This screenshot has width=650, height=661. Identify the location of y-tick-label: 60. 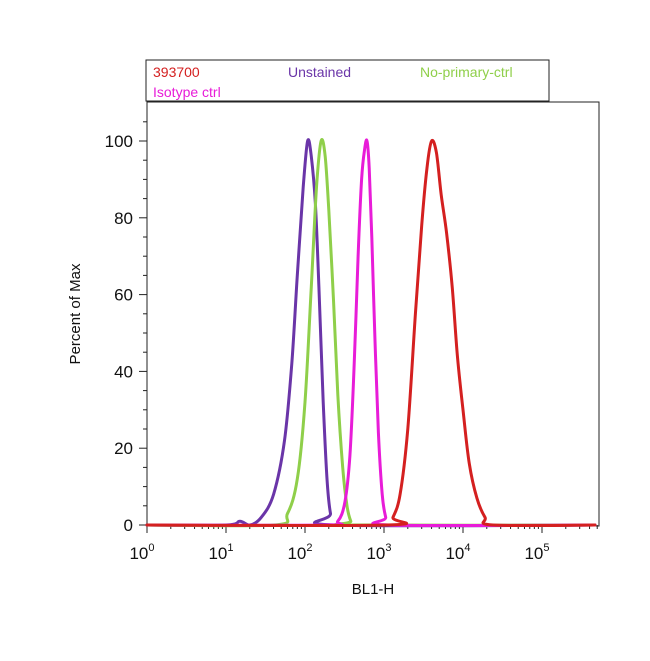
(123, 295).